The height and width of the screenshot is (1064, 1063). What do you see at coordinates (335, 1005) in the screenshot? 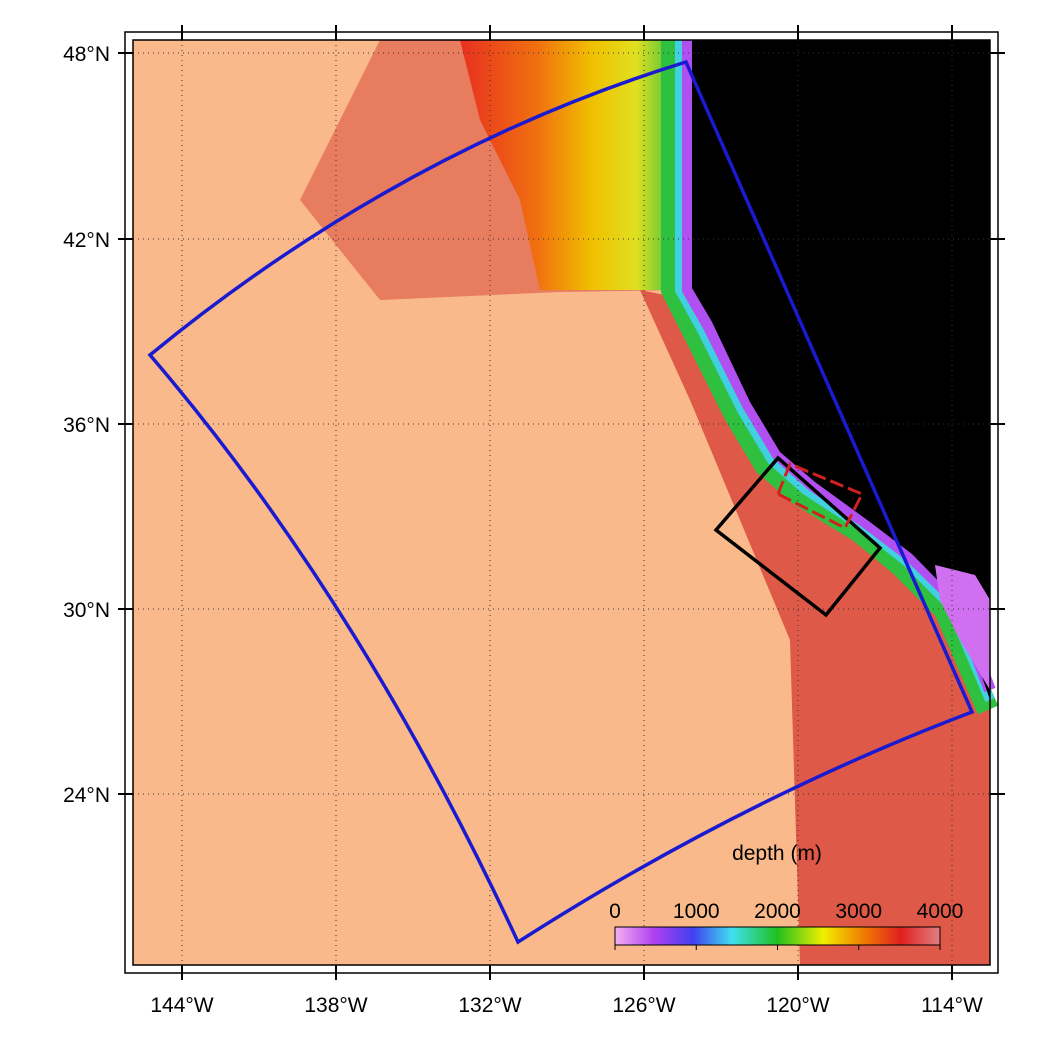
I see `lon-label: 138°W` at bounding box center [335, 1005].